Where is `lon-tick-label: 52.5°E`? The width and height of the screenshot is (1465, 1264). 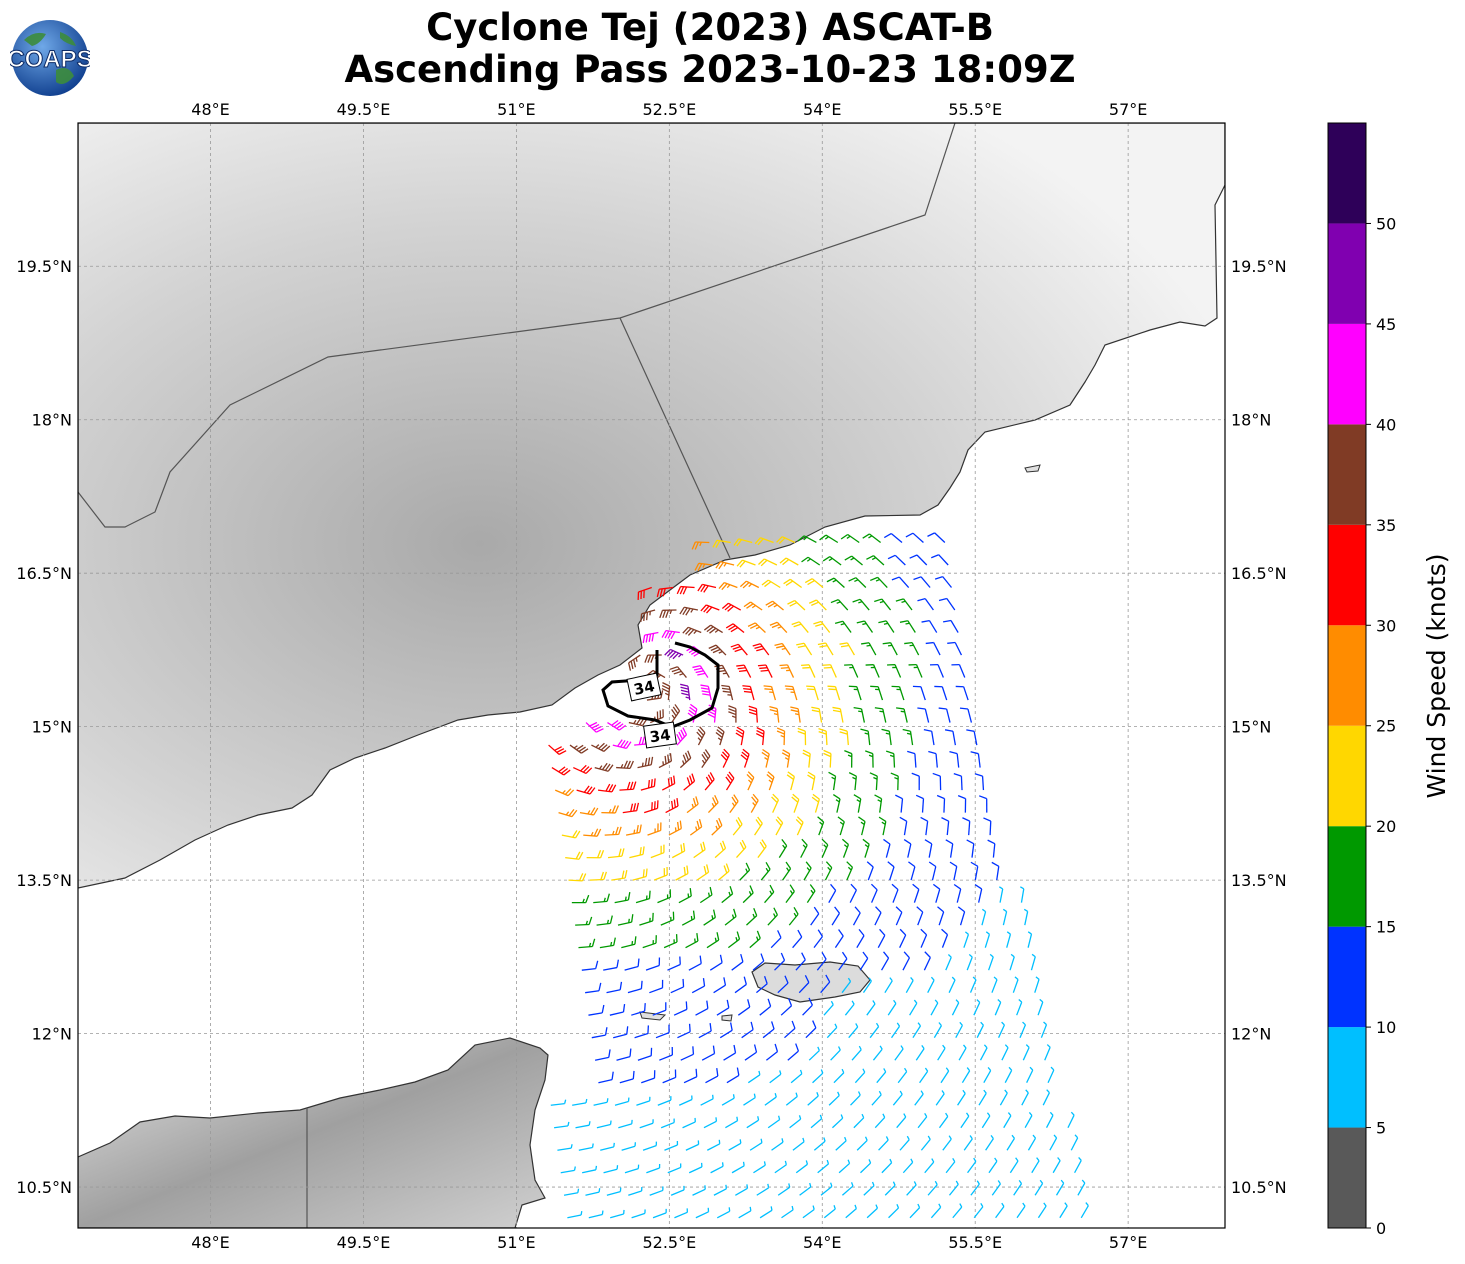
lon-tick-label: 52.5°E is located at coordinates (669, 1242).